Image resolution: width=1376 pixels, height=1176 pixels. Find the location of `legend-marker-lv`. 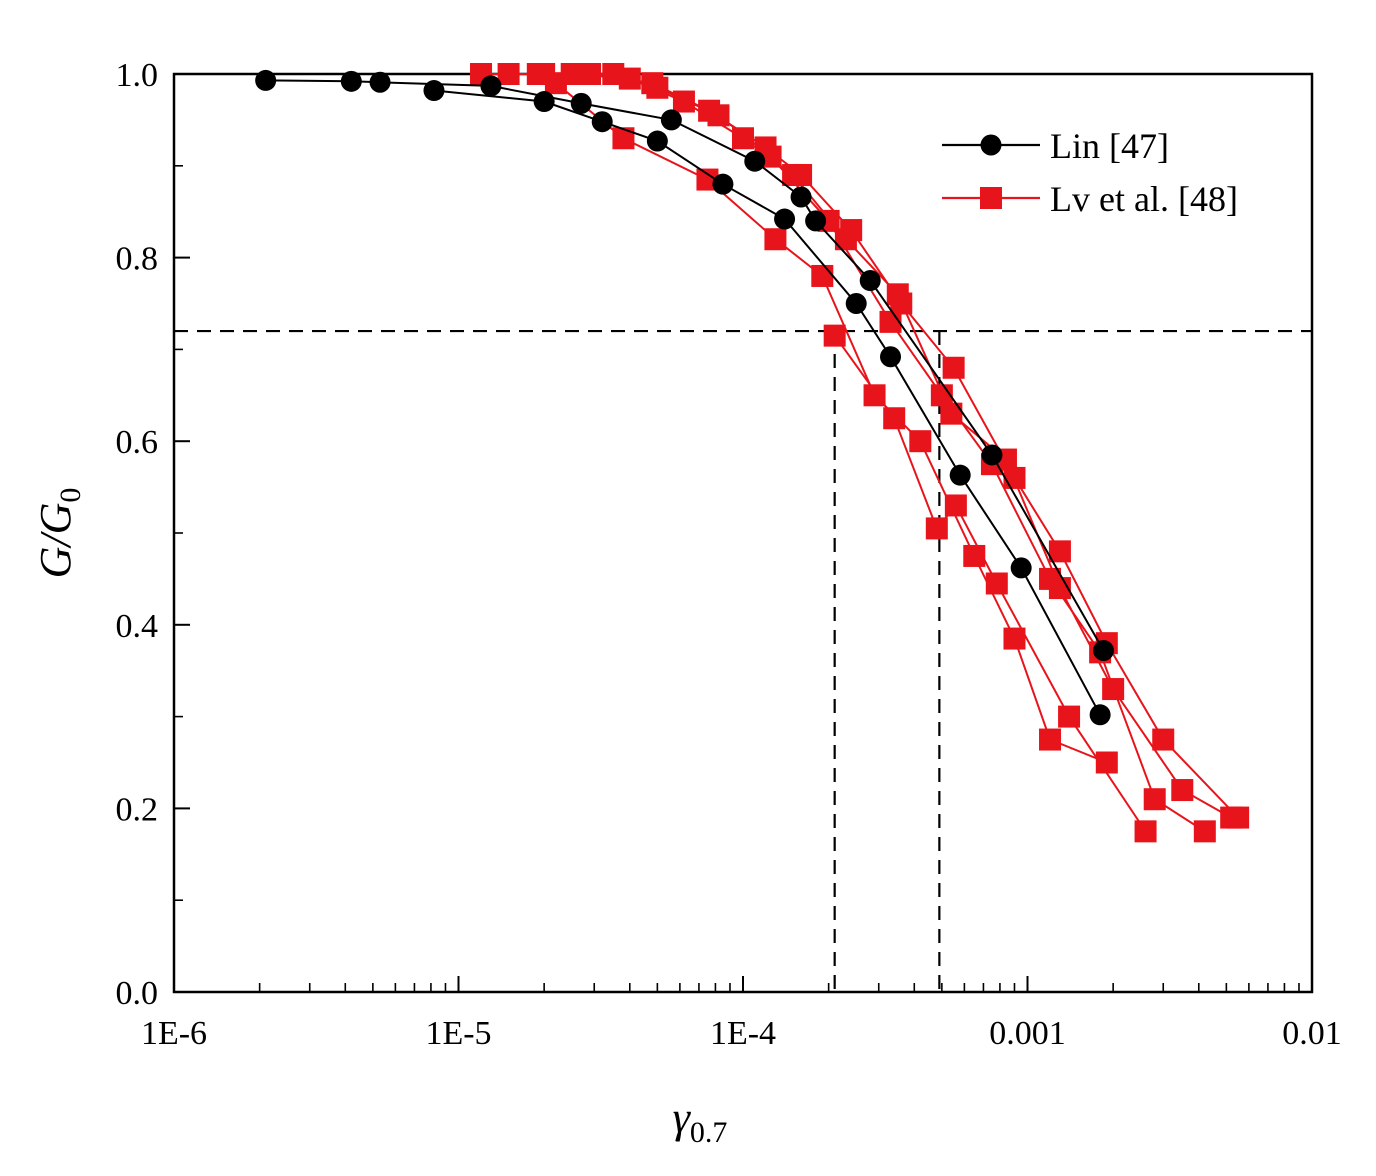

legend-marker-lv is located at coordinates (991, 198).